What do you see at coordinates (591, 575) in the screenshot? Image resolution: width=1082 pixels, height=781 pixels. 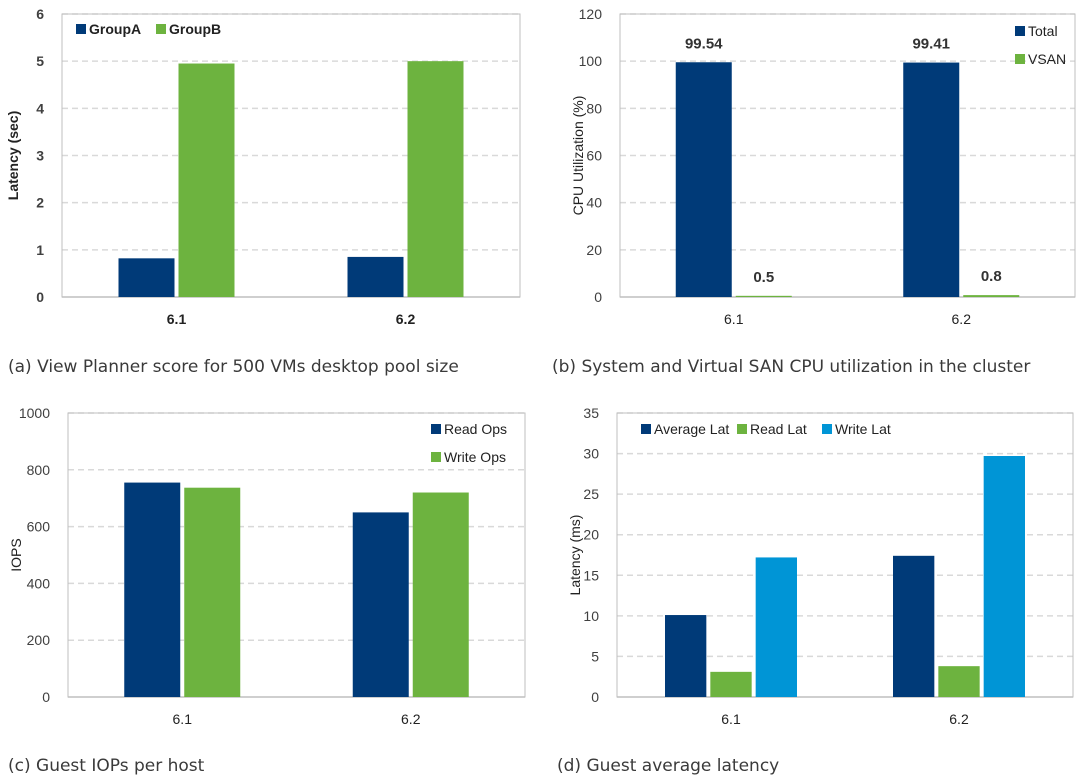 I see `y-tick-label: 15` at bounding box center [591, 575].